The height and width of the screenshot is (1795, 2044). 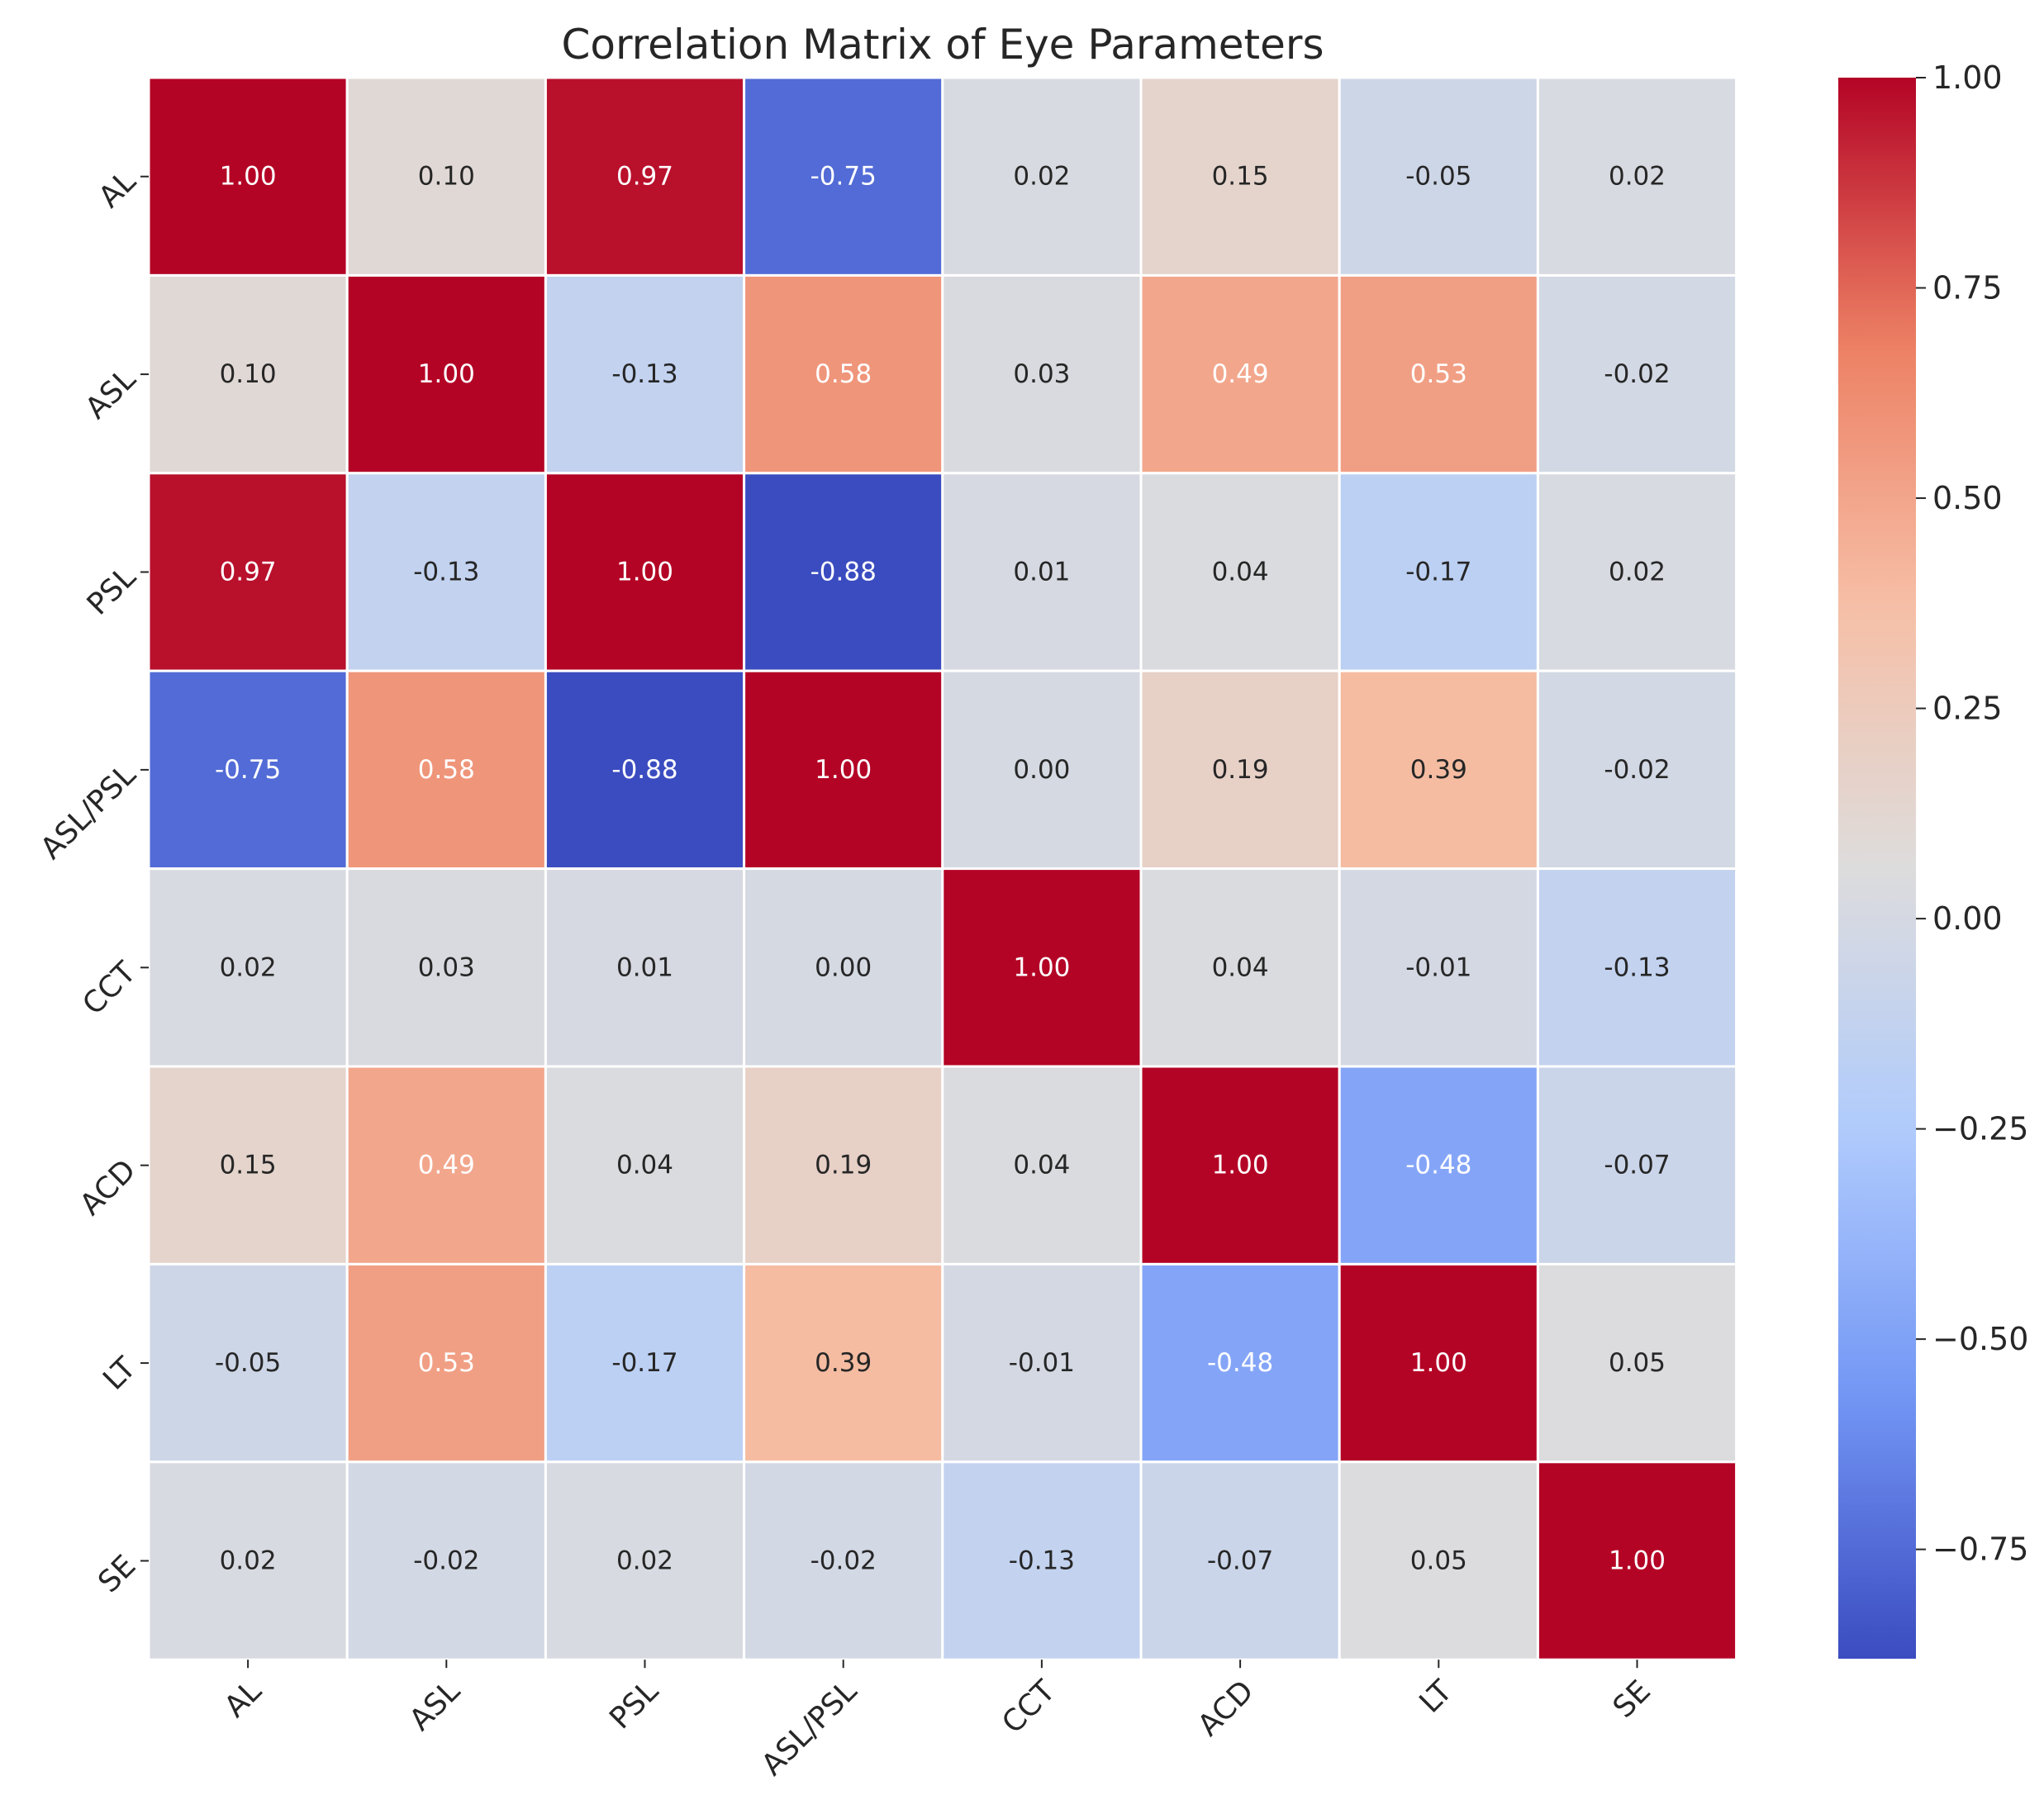 What do you see at coordinates (435, 1706) in the screenshot?
I see `column-tick-label: ASL` at bounding box center [435, 1706].